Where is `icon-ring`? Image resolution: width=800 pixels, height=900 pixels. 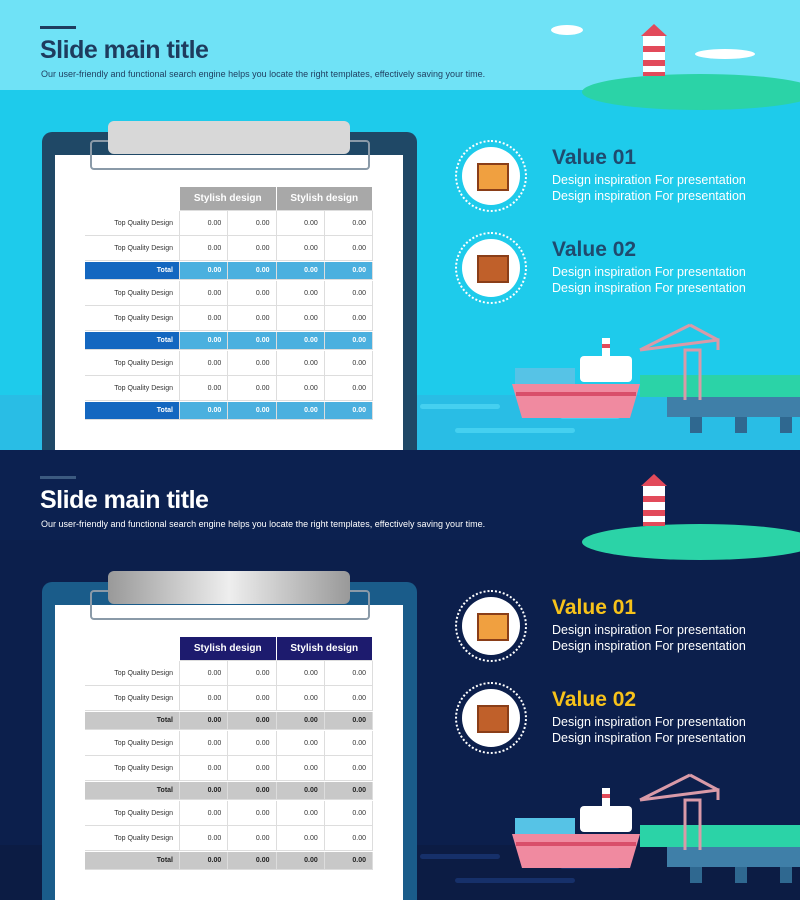
icon-ring is located at coordinates (491, 176).